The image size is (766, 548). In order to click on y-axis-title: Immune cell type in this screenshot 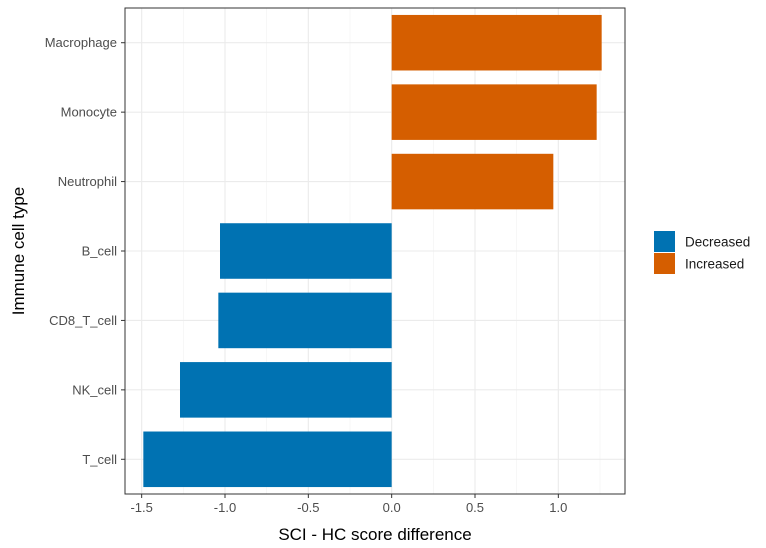, I will do `click(18, 251)`.